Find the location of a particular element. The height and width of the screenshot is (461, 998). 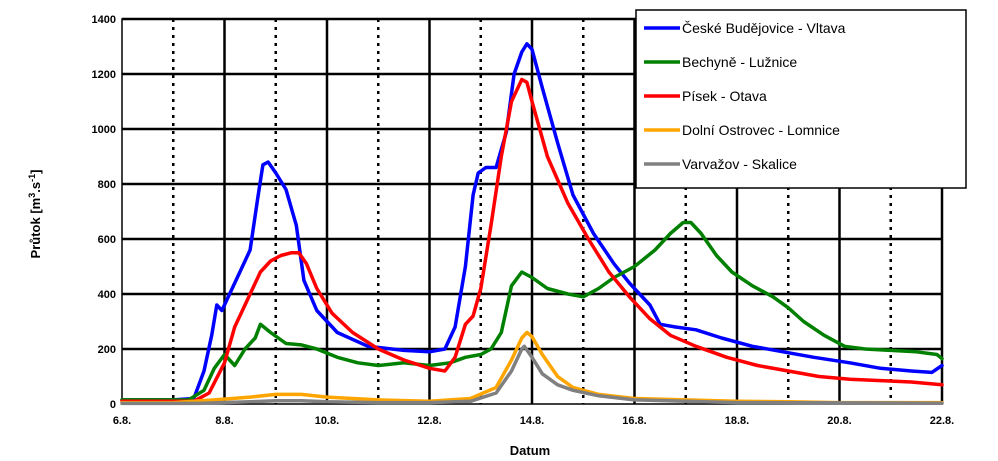

legend-label: Bechyně - Lužnice is located at coordinates (739, 62).